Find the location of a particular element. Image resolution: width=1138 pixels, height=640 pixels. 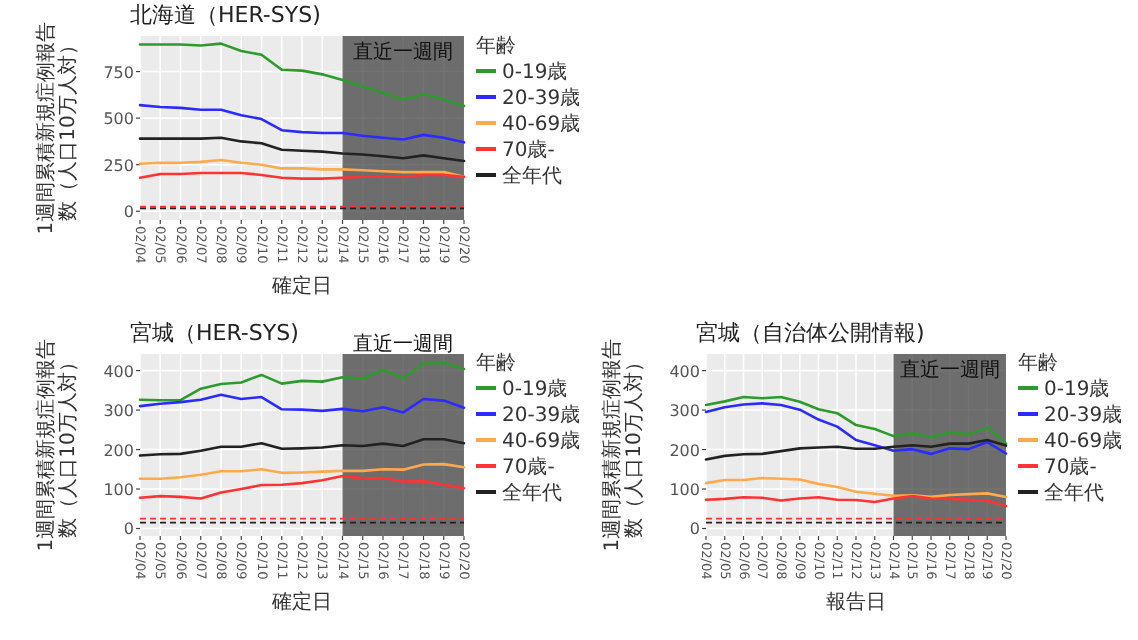

y-tick-label: 500 is located at coordinates (118, 119).